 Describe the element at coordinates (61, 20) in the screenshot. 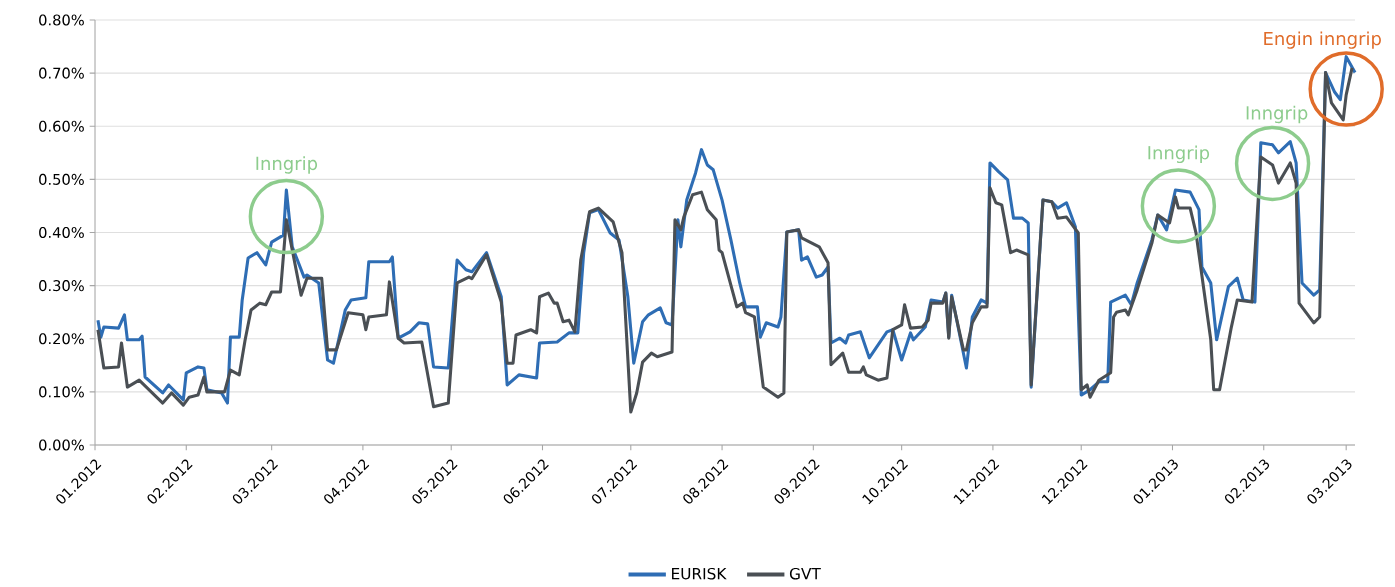

I see `y-tick-label: 0.80%` at that location.